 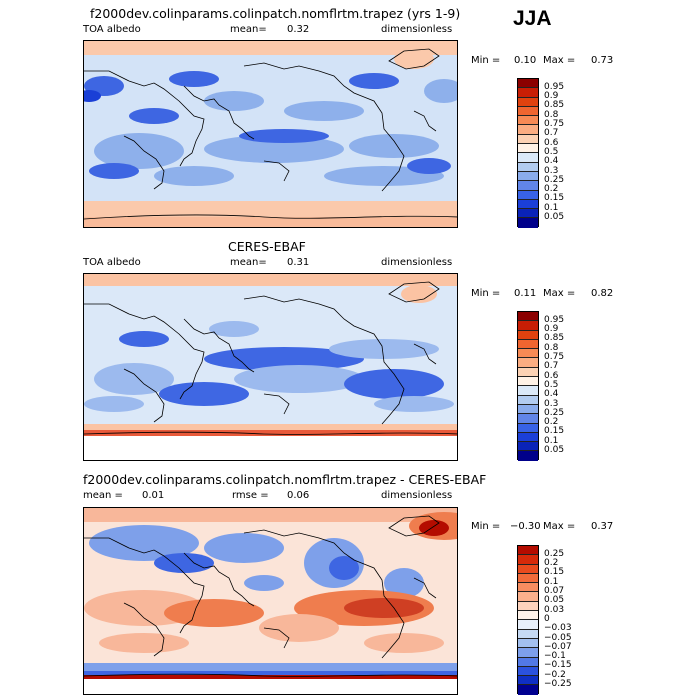 What do you see at coordinates (555, 656) in the screenshot?
I see `colorbar-tick-label: −0.1` at bounding box center [555, 656].